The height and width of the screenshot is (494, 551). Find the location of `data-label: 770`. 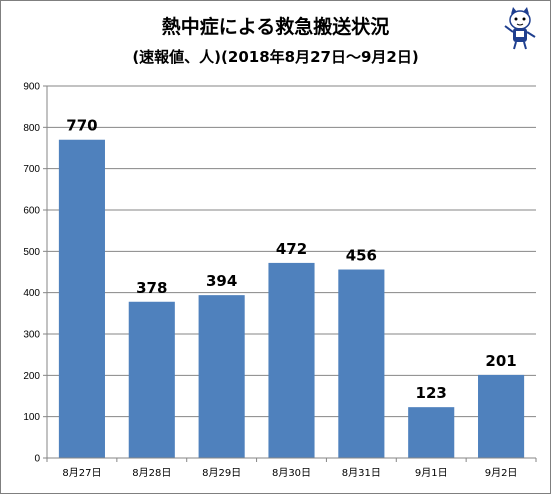

data-label: 770 is located at coordinates (81, 126).